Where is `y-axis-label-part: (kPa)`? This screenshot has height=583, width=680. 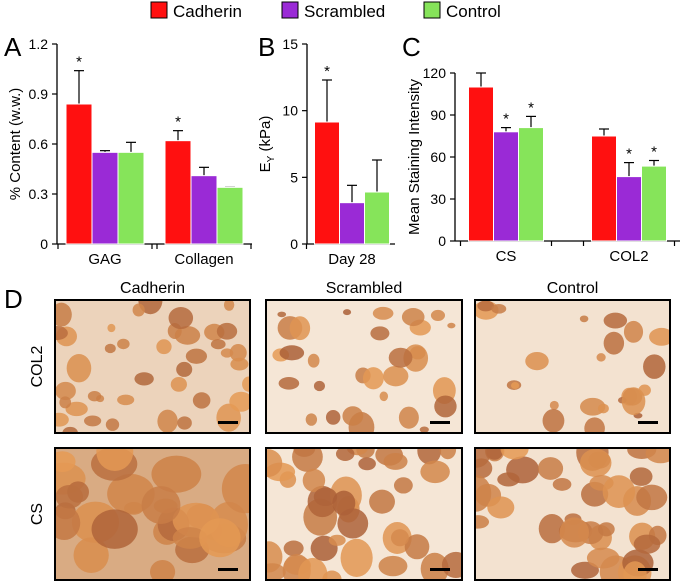 y-axis-label-part: (kPa) is located at coordinates (265, 136).